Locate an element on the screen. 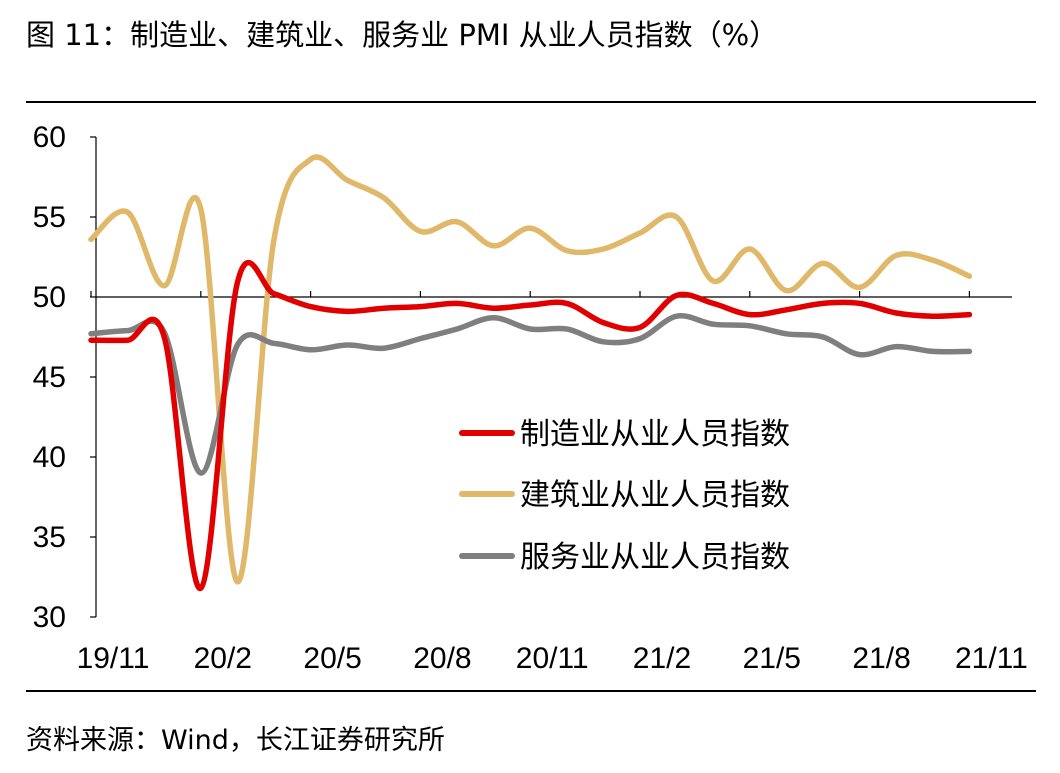 The image size is (1060, 773). source-note: 资料来源：Wind，长江证券研究所 is located at coordinates (235, 740).